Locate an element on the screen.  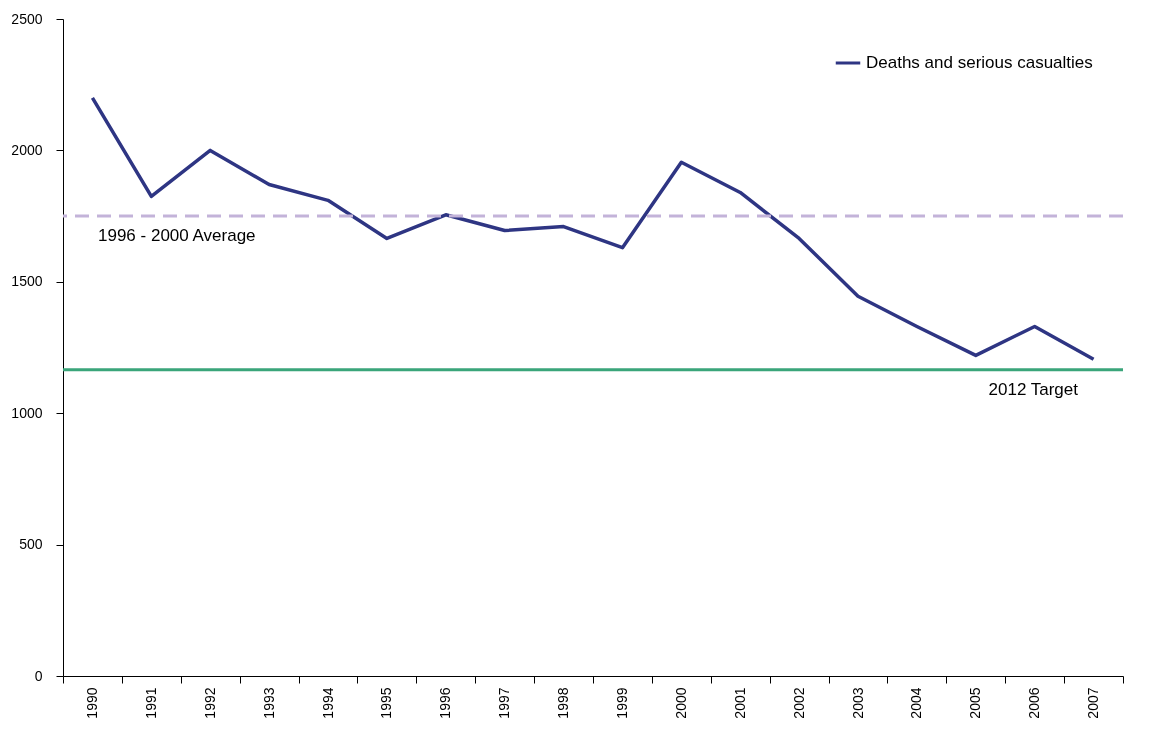
x-tick-label: 1990 is located at coordinates (91, 703).